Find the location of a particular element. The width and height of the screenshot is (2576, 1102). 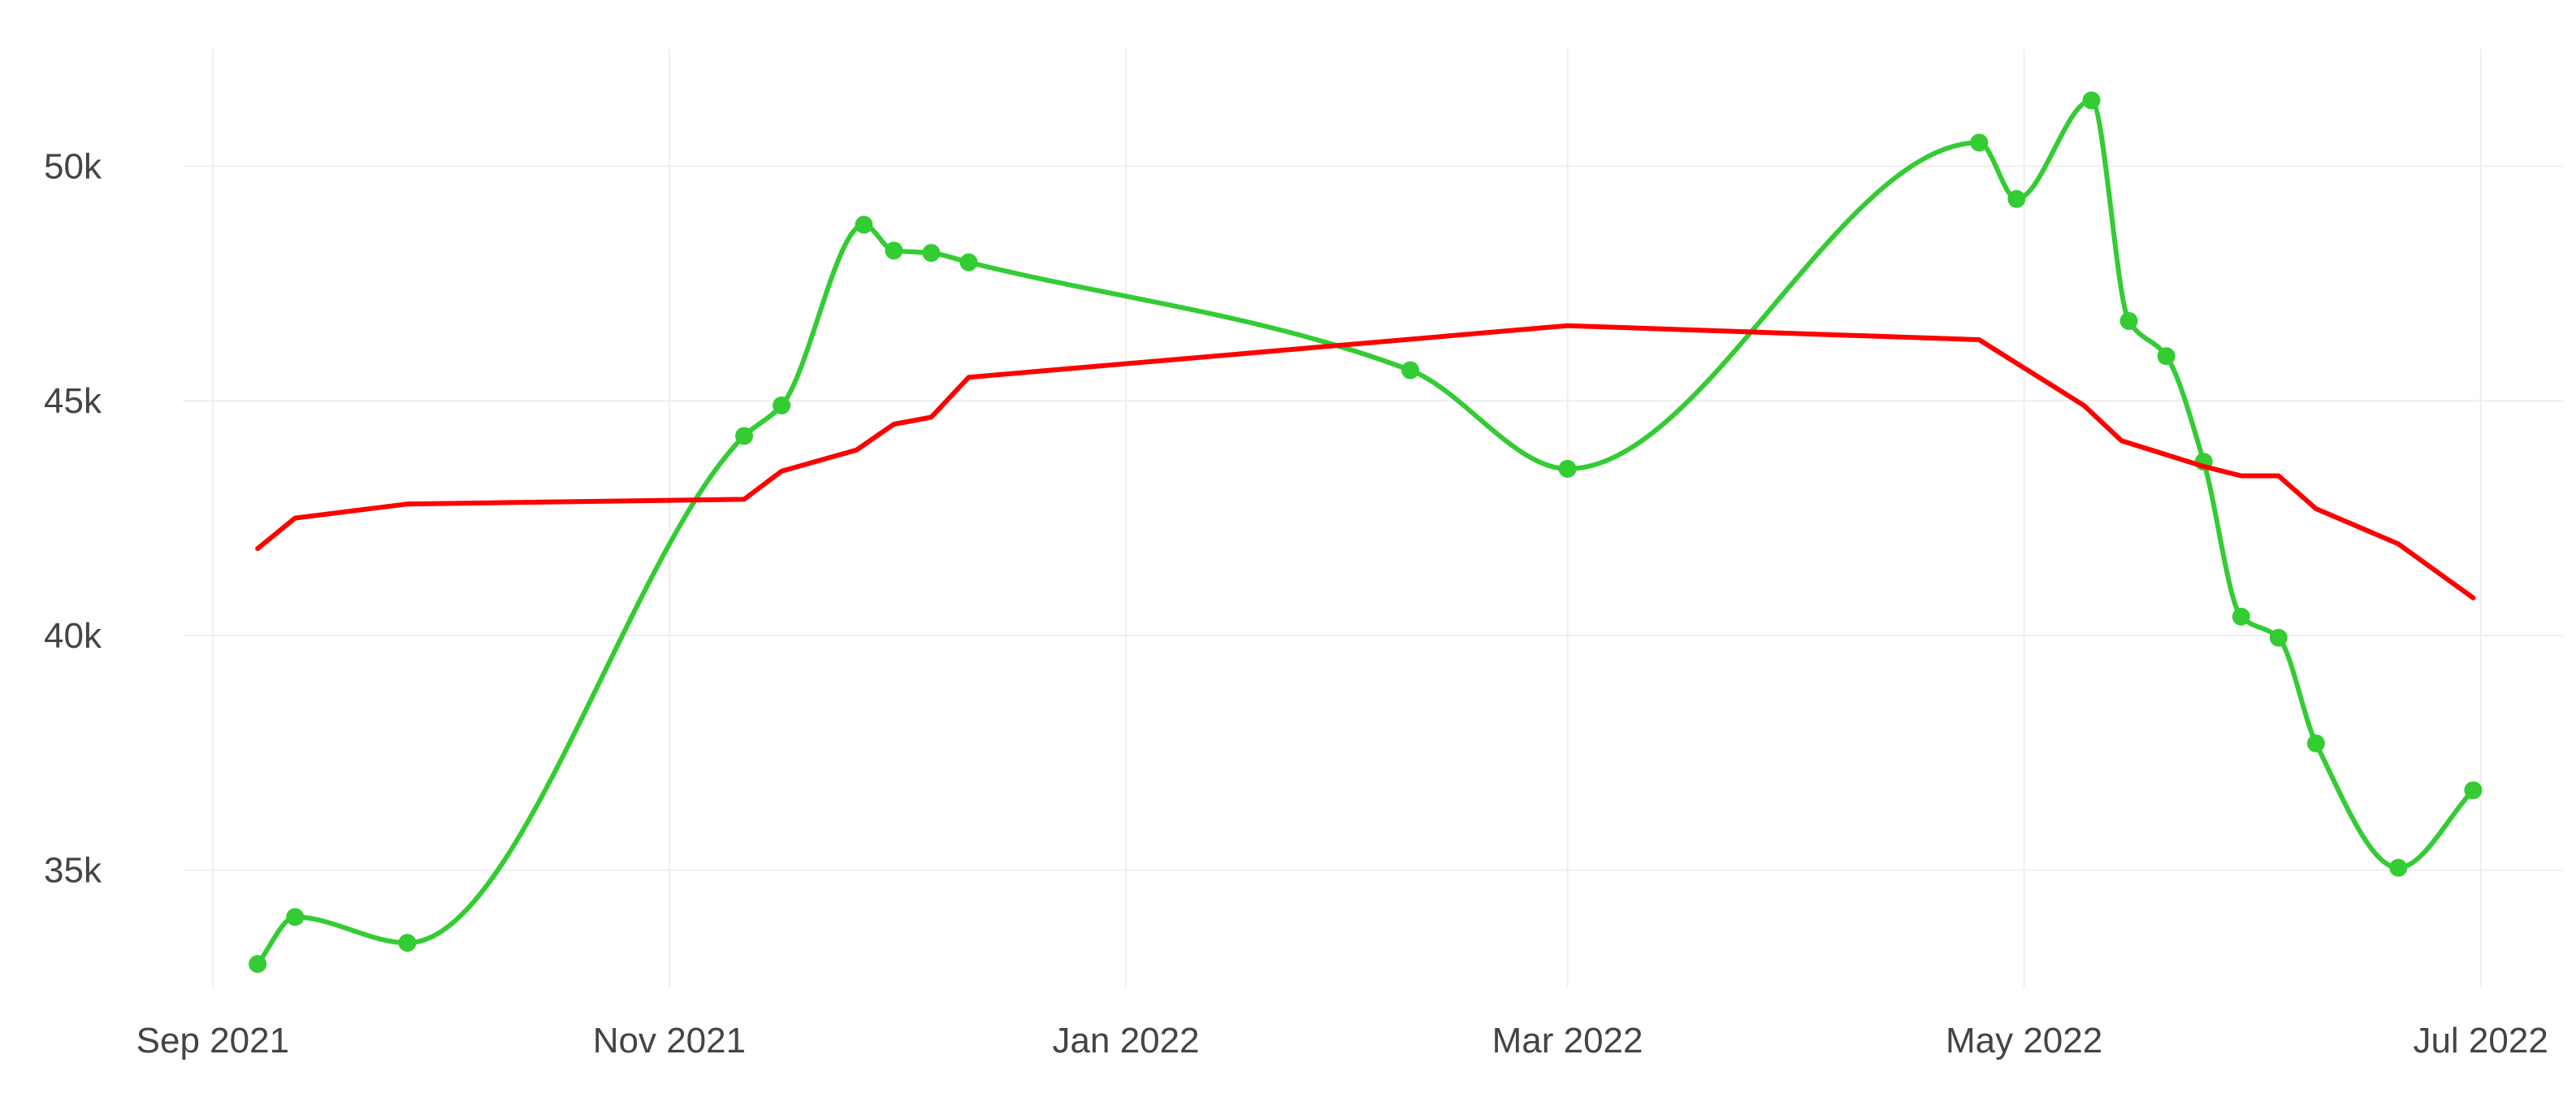

x-tick-label: Jan 2022 is located at coordinates (1125, 1041).